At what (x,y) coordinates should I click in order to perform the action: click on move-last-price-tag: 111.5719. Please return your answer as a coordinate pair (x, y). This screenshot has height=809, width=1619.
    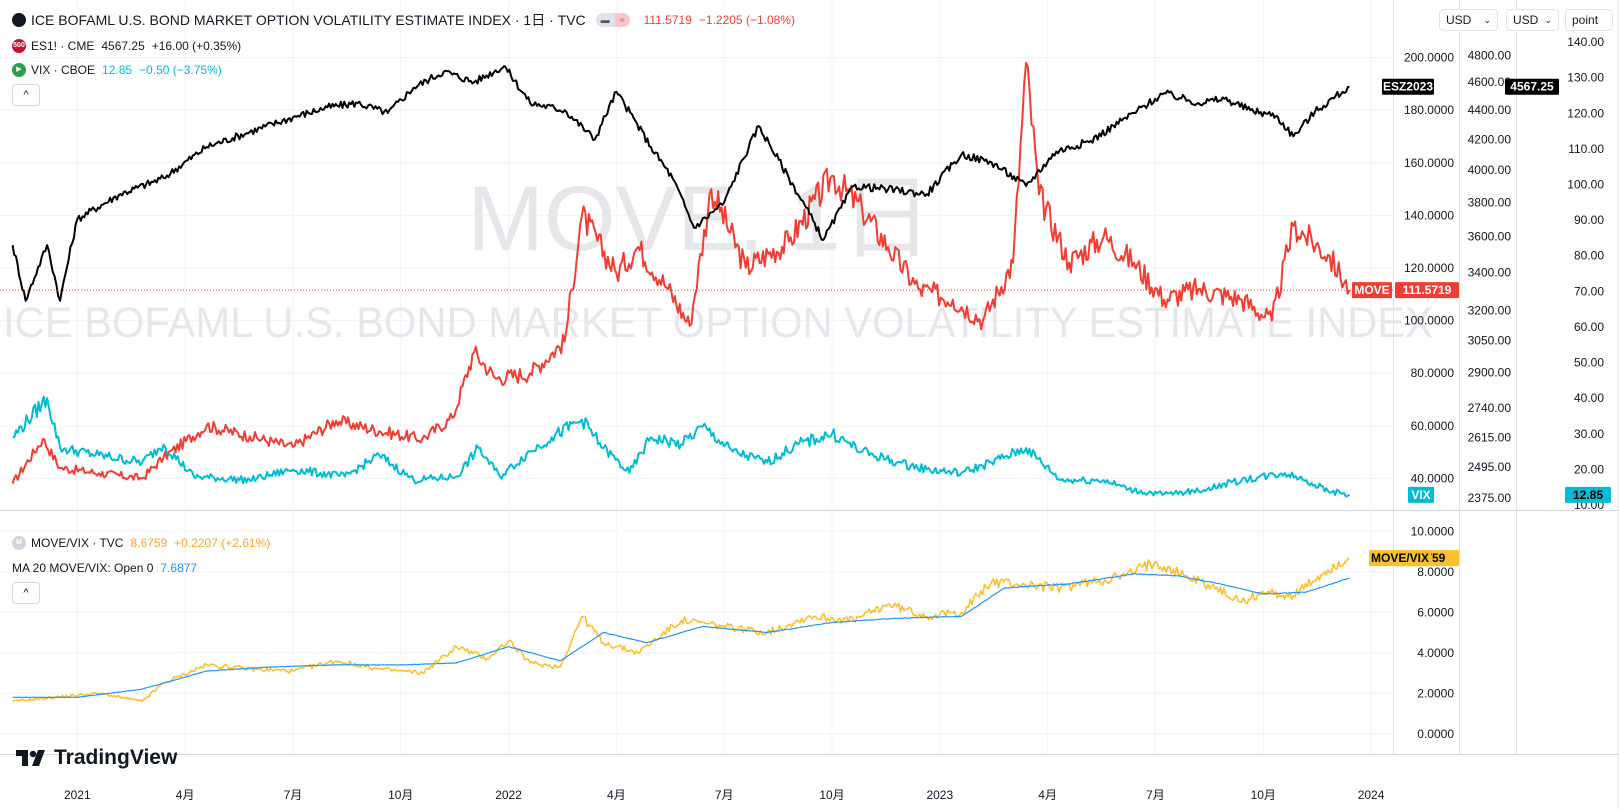
    Looking at the image, I should click on (1427, 290).